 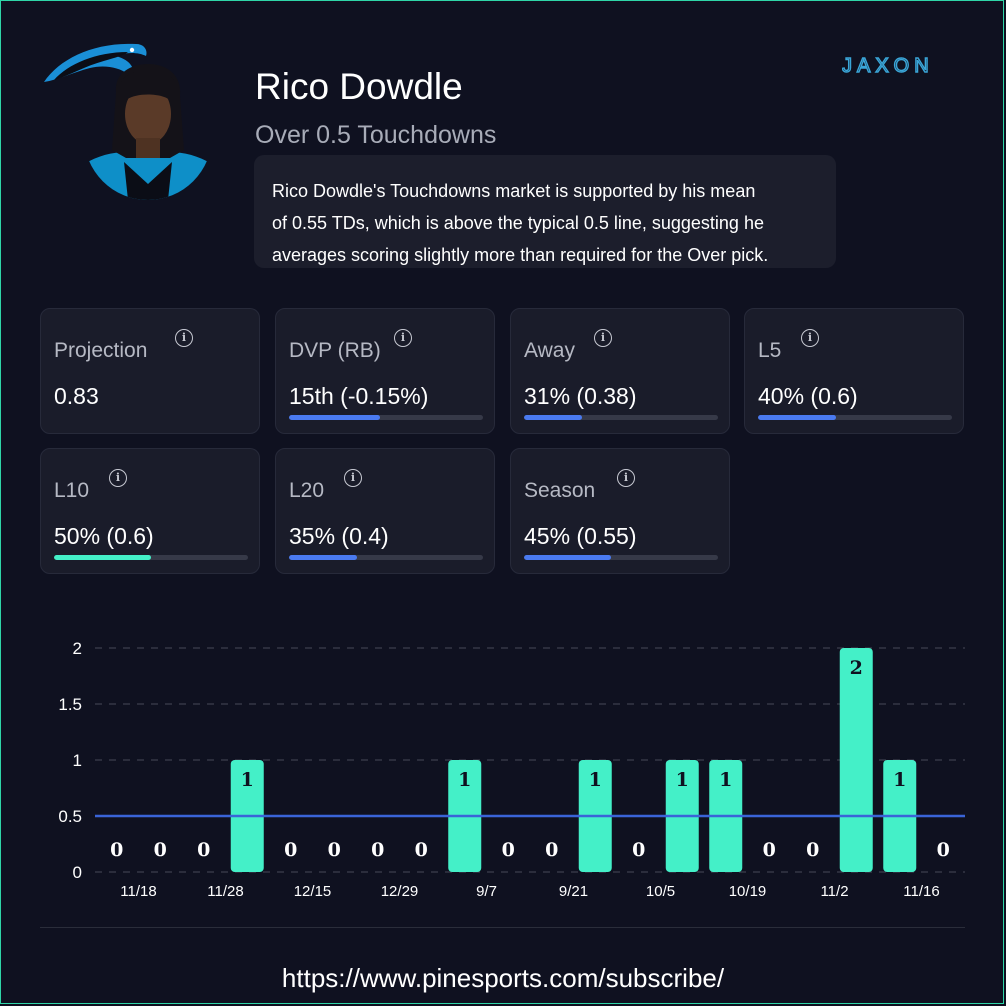 I want to click on stat-card-dvp: DVP (RB) i 15th (-0.15%), so click(x=385, y=371).